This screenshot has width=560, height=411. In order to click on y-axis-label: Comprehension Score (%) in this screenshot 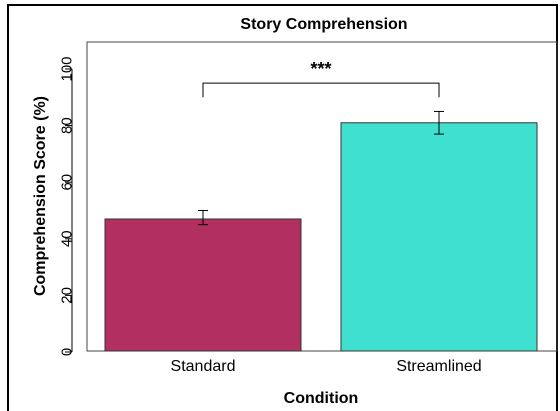, I will do `click(40, 196)`.